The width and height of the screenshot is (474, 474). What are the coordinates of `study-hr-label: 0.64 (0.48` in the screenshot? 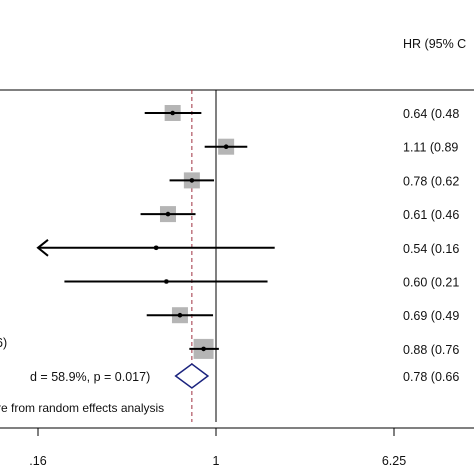 It's located at (431, 114).